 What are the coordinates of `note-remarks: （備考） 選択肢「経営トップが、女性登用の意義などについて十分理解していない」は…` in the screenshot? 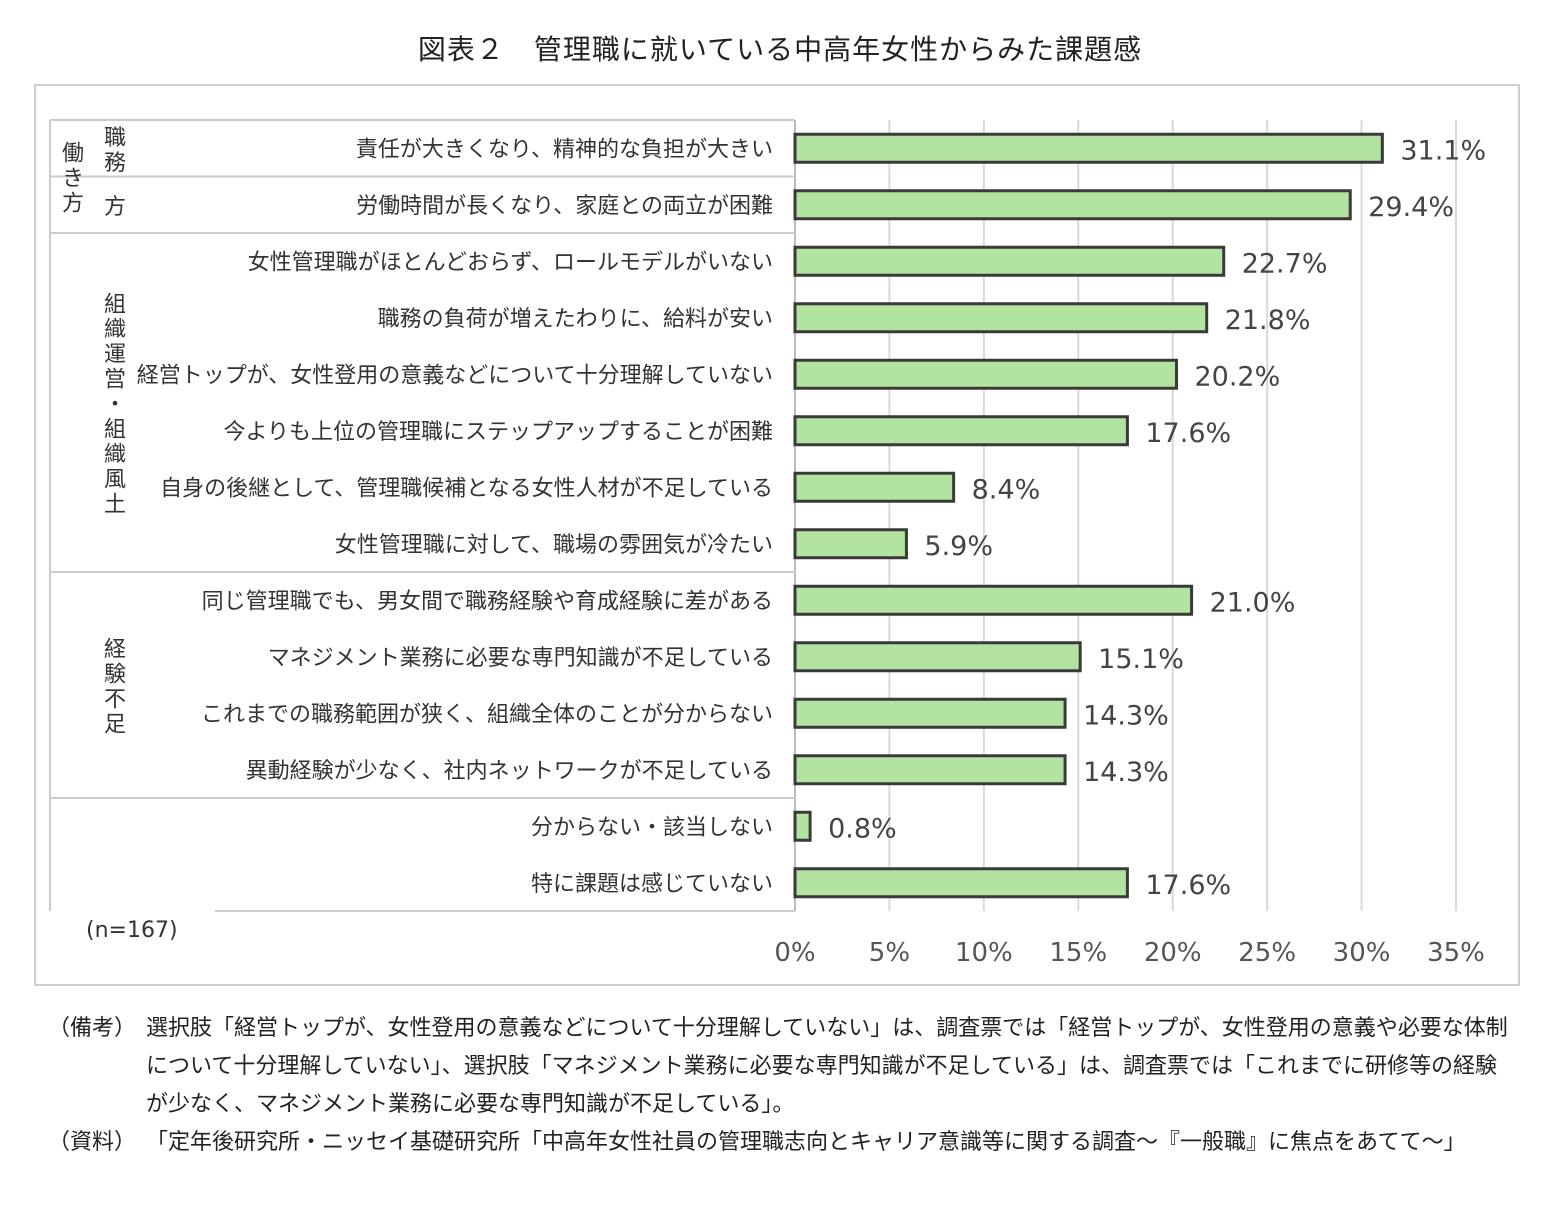 It's located at (783, 1067).